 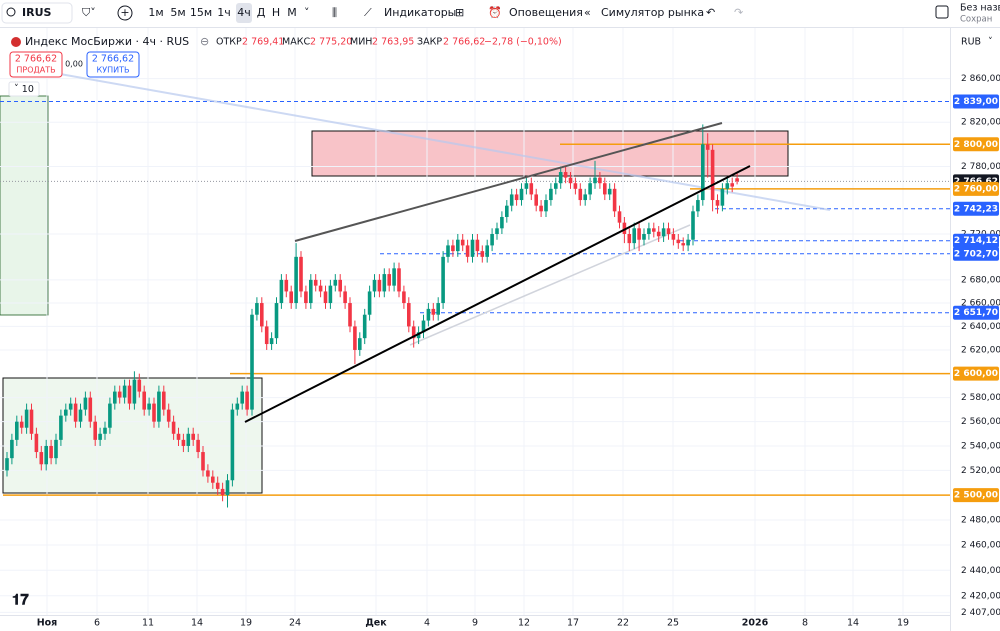 I want to click on redo: ↷, so click(x=738, y=12).